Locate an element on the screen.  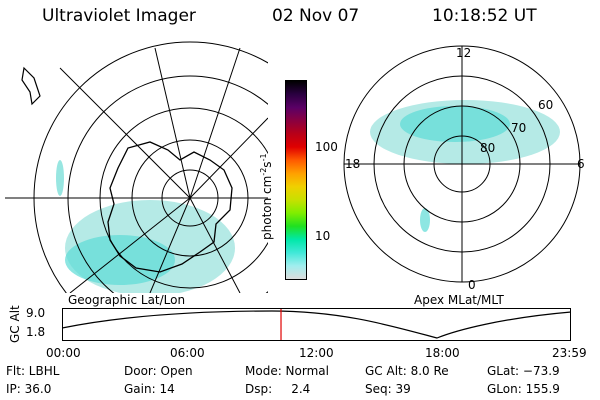
altitude-axis-label: GC Alt is located at coordinates (15, 324).